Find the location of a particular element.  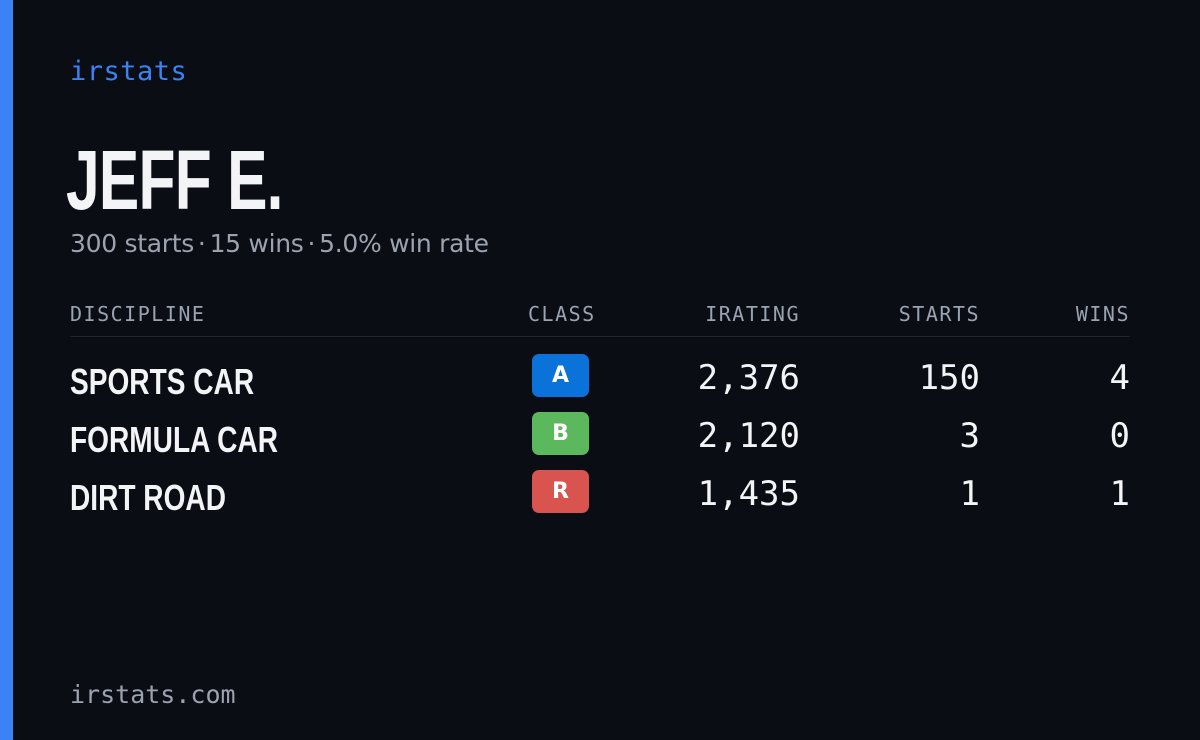

discipline-name: SPORTS CAR is located at coordinates (162, 381).